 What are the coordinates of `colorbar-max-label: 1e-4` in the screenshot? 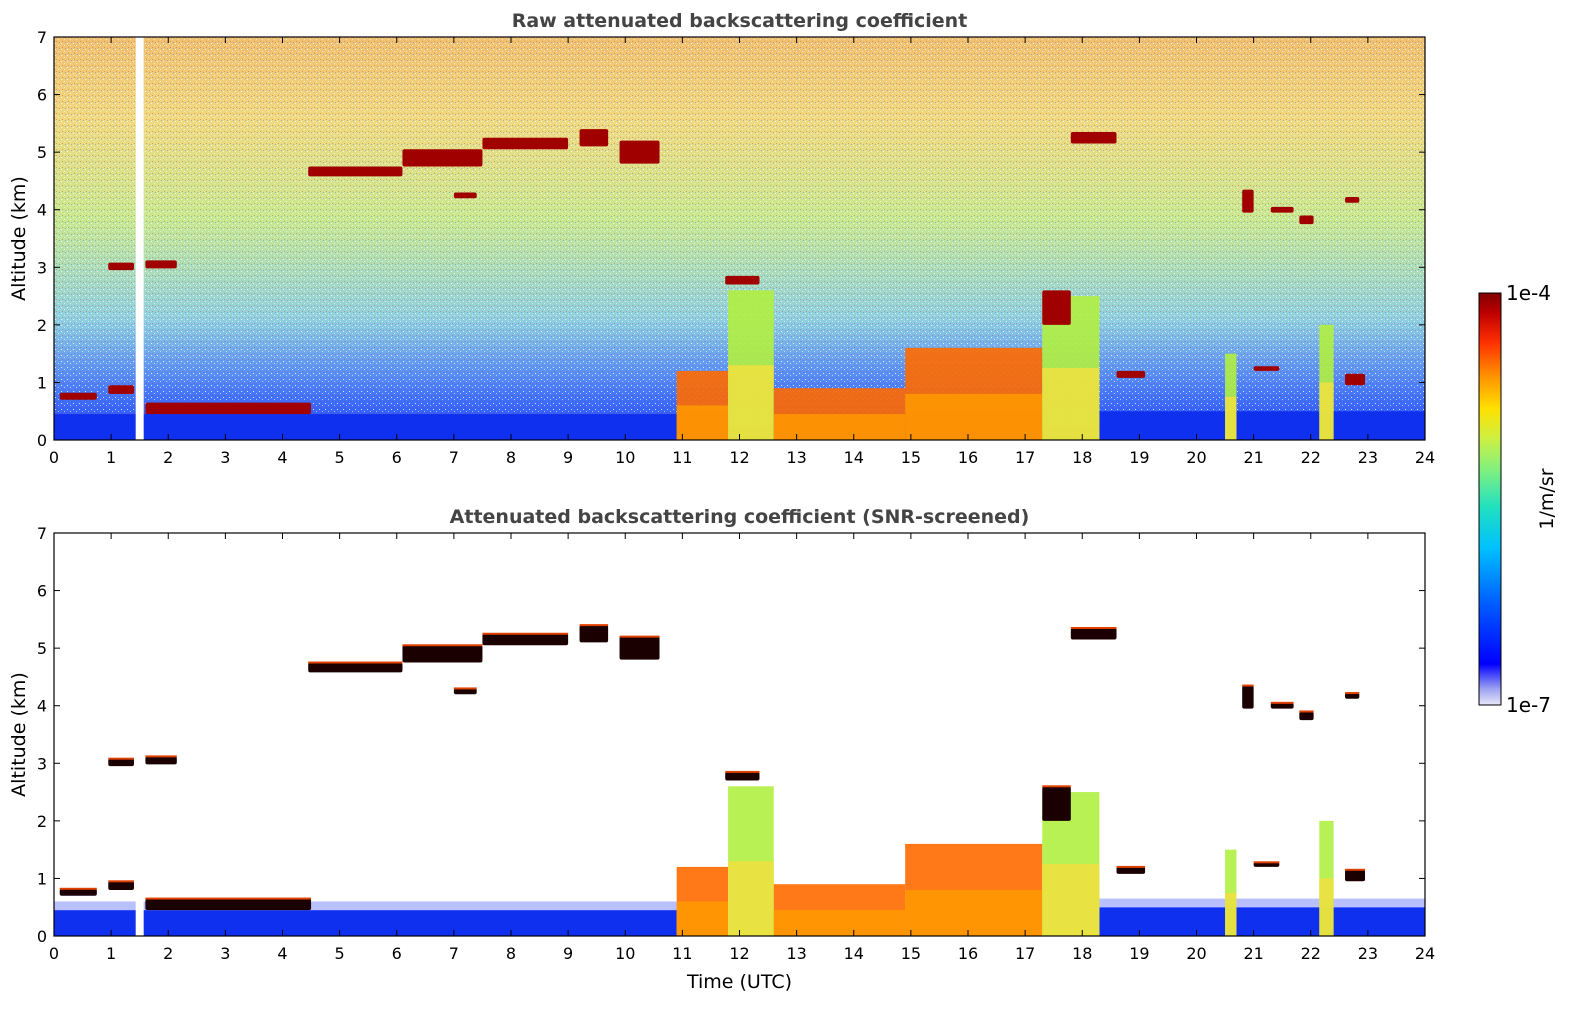 It's located at (1528, 293).